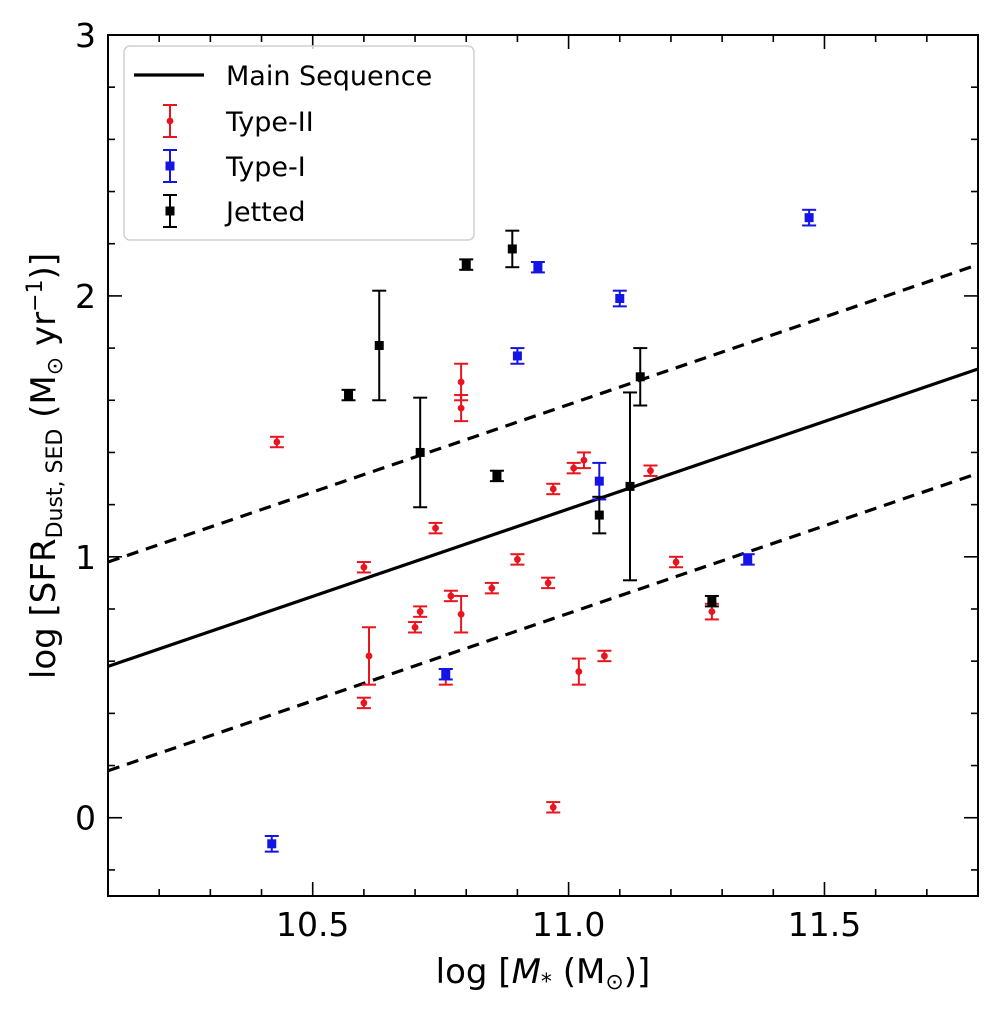 Image resolution: width=997 pixels, height=1014 pixels. Describe the element at coordinates (824, 924) in the screenshot. I see `x-tick-label: 11.5` at that location.